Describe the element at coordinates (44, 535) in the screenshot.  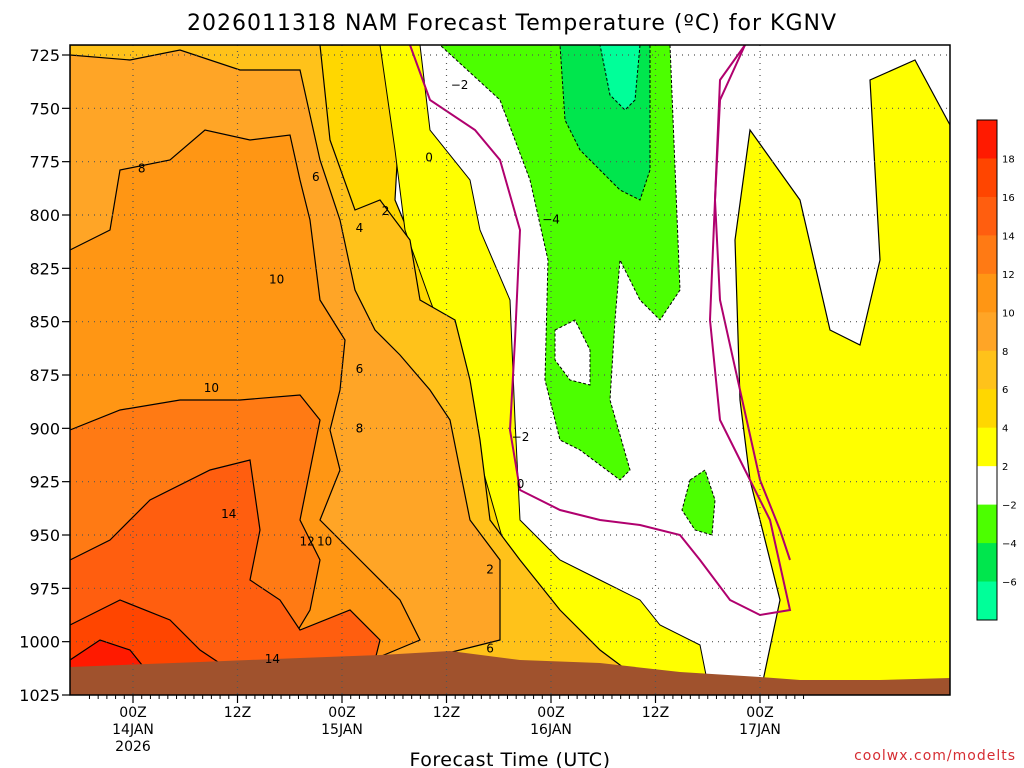
I see `y-tick-label: 950` at that location.